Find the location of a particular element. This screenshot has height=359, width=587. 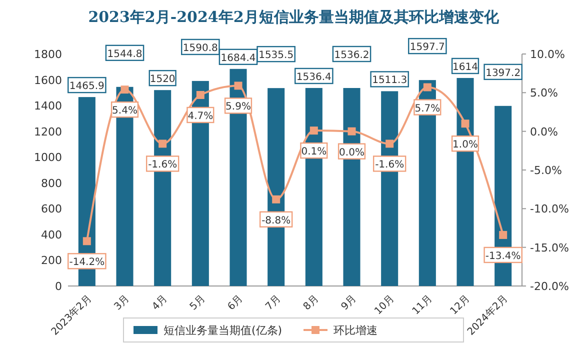

data-label: 1590.8 is located at coordinates (200, 48).